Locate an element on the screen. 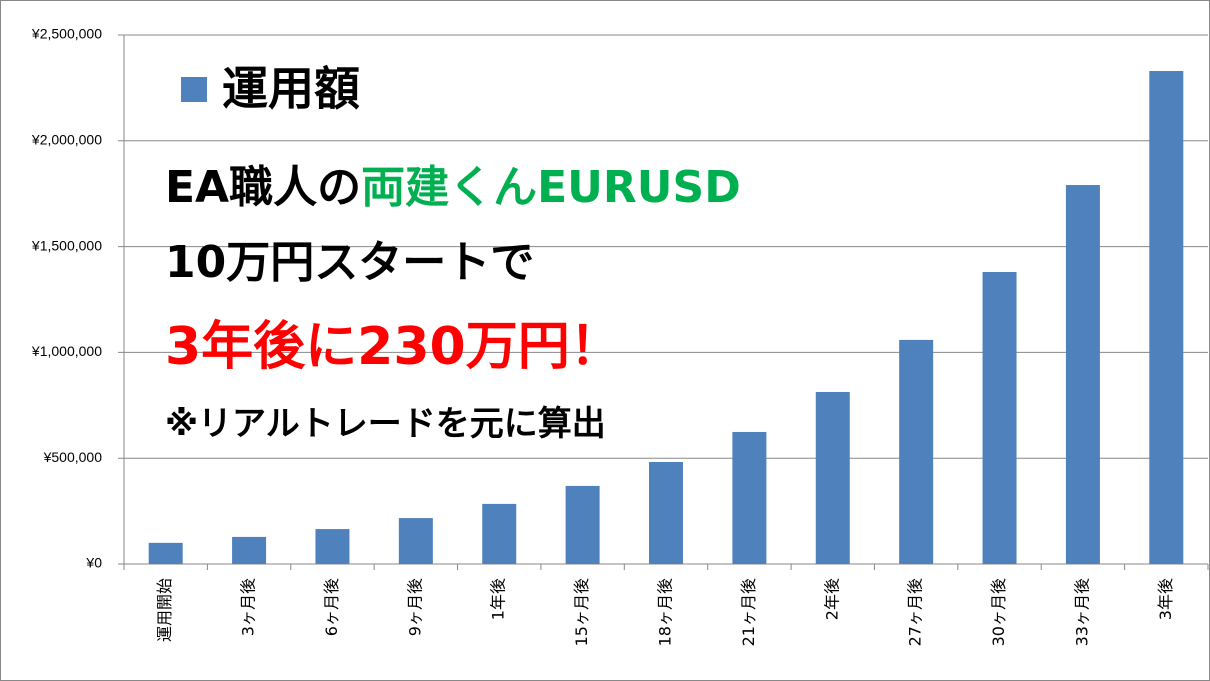 The width and height of the screenshot is (1210, 681). x-tick-label: 運用開始 is located at coordinates (164, 610).